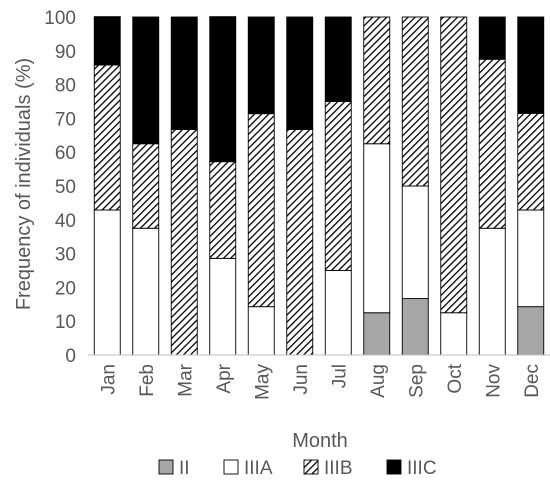 The height and width of the screenshot is (488, 550). I want to click on x-tick-label: Aug, so click(378, 381).